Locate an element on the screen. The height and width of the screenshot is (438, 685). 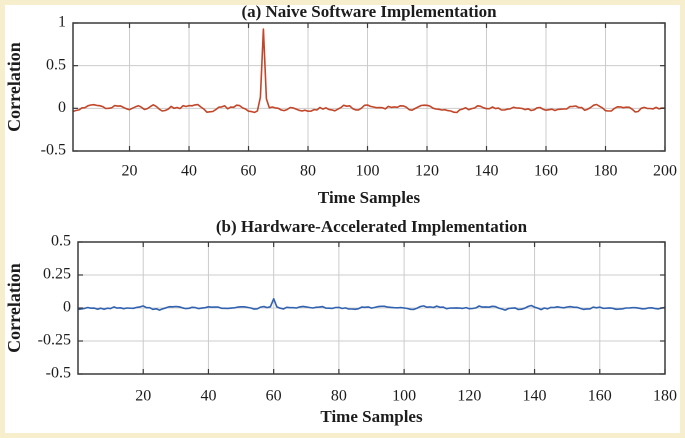
subplot-b-title: (b) Hardware-Accelerated Implementation is located at coordinates (371, 226).